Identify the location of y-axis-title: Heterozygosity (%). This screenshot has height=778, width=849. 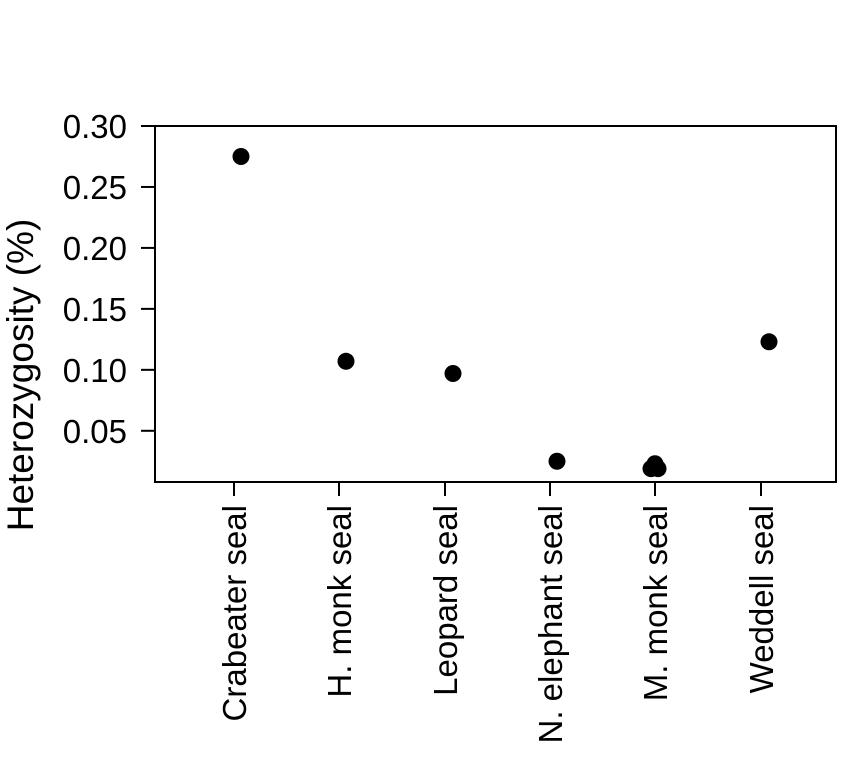
(20, 375).